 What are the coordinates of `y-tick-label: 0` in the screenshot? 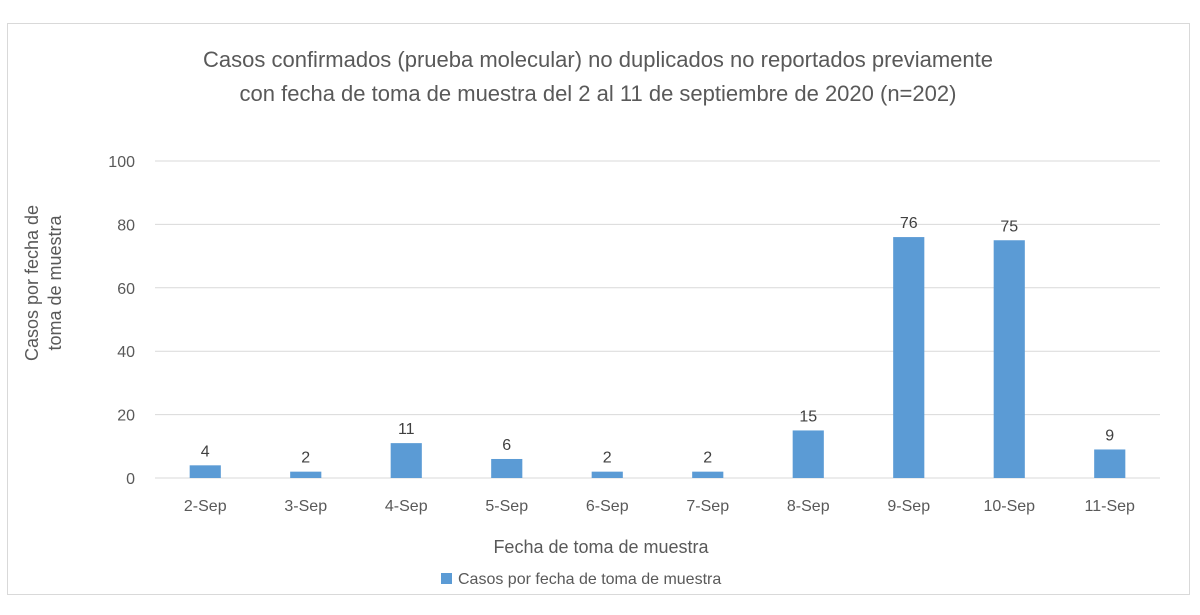 It's located at (130, 479).